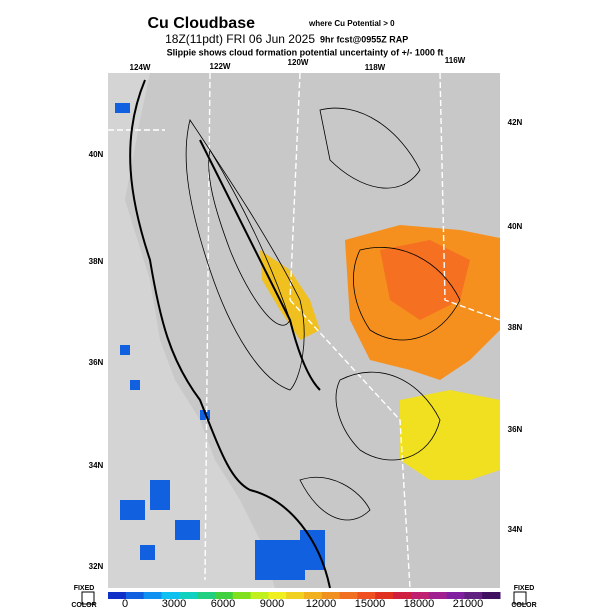 This screenshot has width=611, height=611. What do you see at coordinates (425, 280) in the screenshot?
I see `dark-orange-area` at bounding box center [425, 280].